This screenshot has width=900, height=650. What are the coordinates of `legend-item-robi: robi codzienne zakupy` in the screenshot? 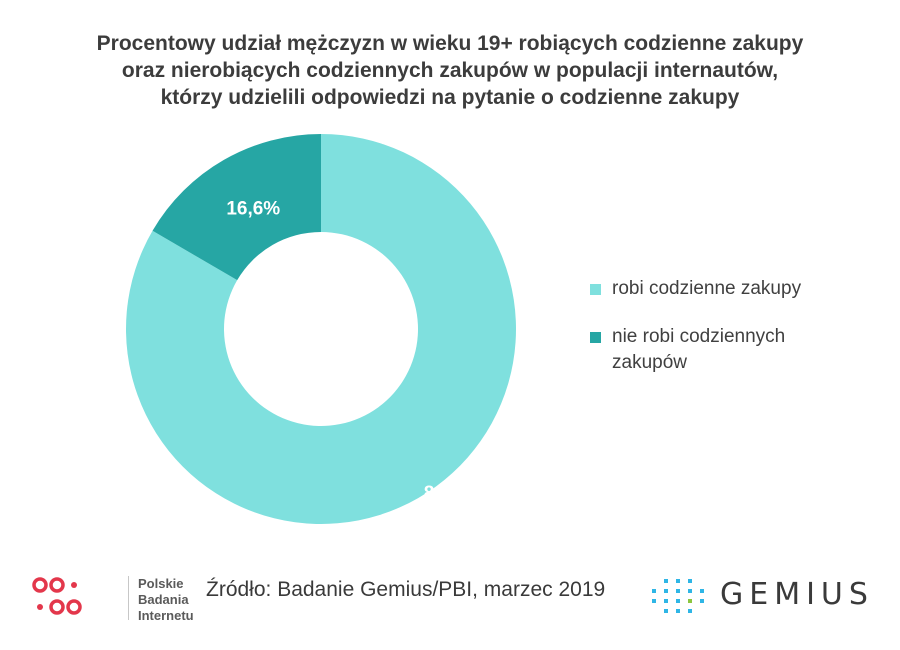 It's located at (720, 289).